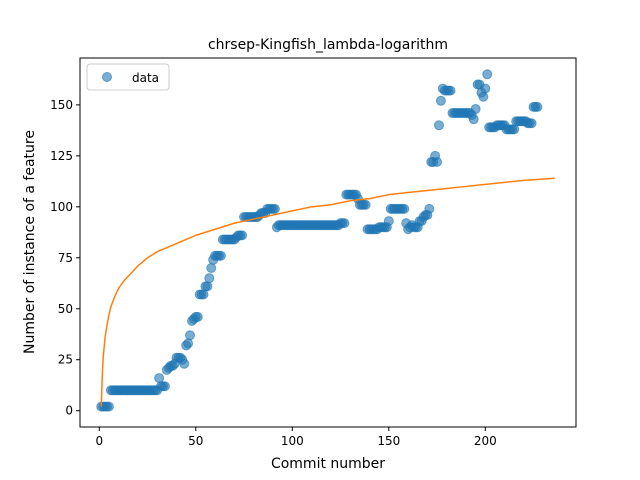 The height and width of the screenshot is (480, 640). What do you see at coordinates (145, 78) in the screenshot?
I see `legend-label-data: data` at bounding box center [145, 78].